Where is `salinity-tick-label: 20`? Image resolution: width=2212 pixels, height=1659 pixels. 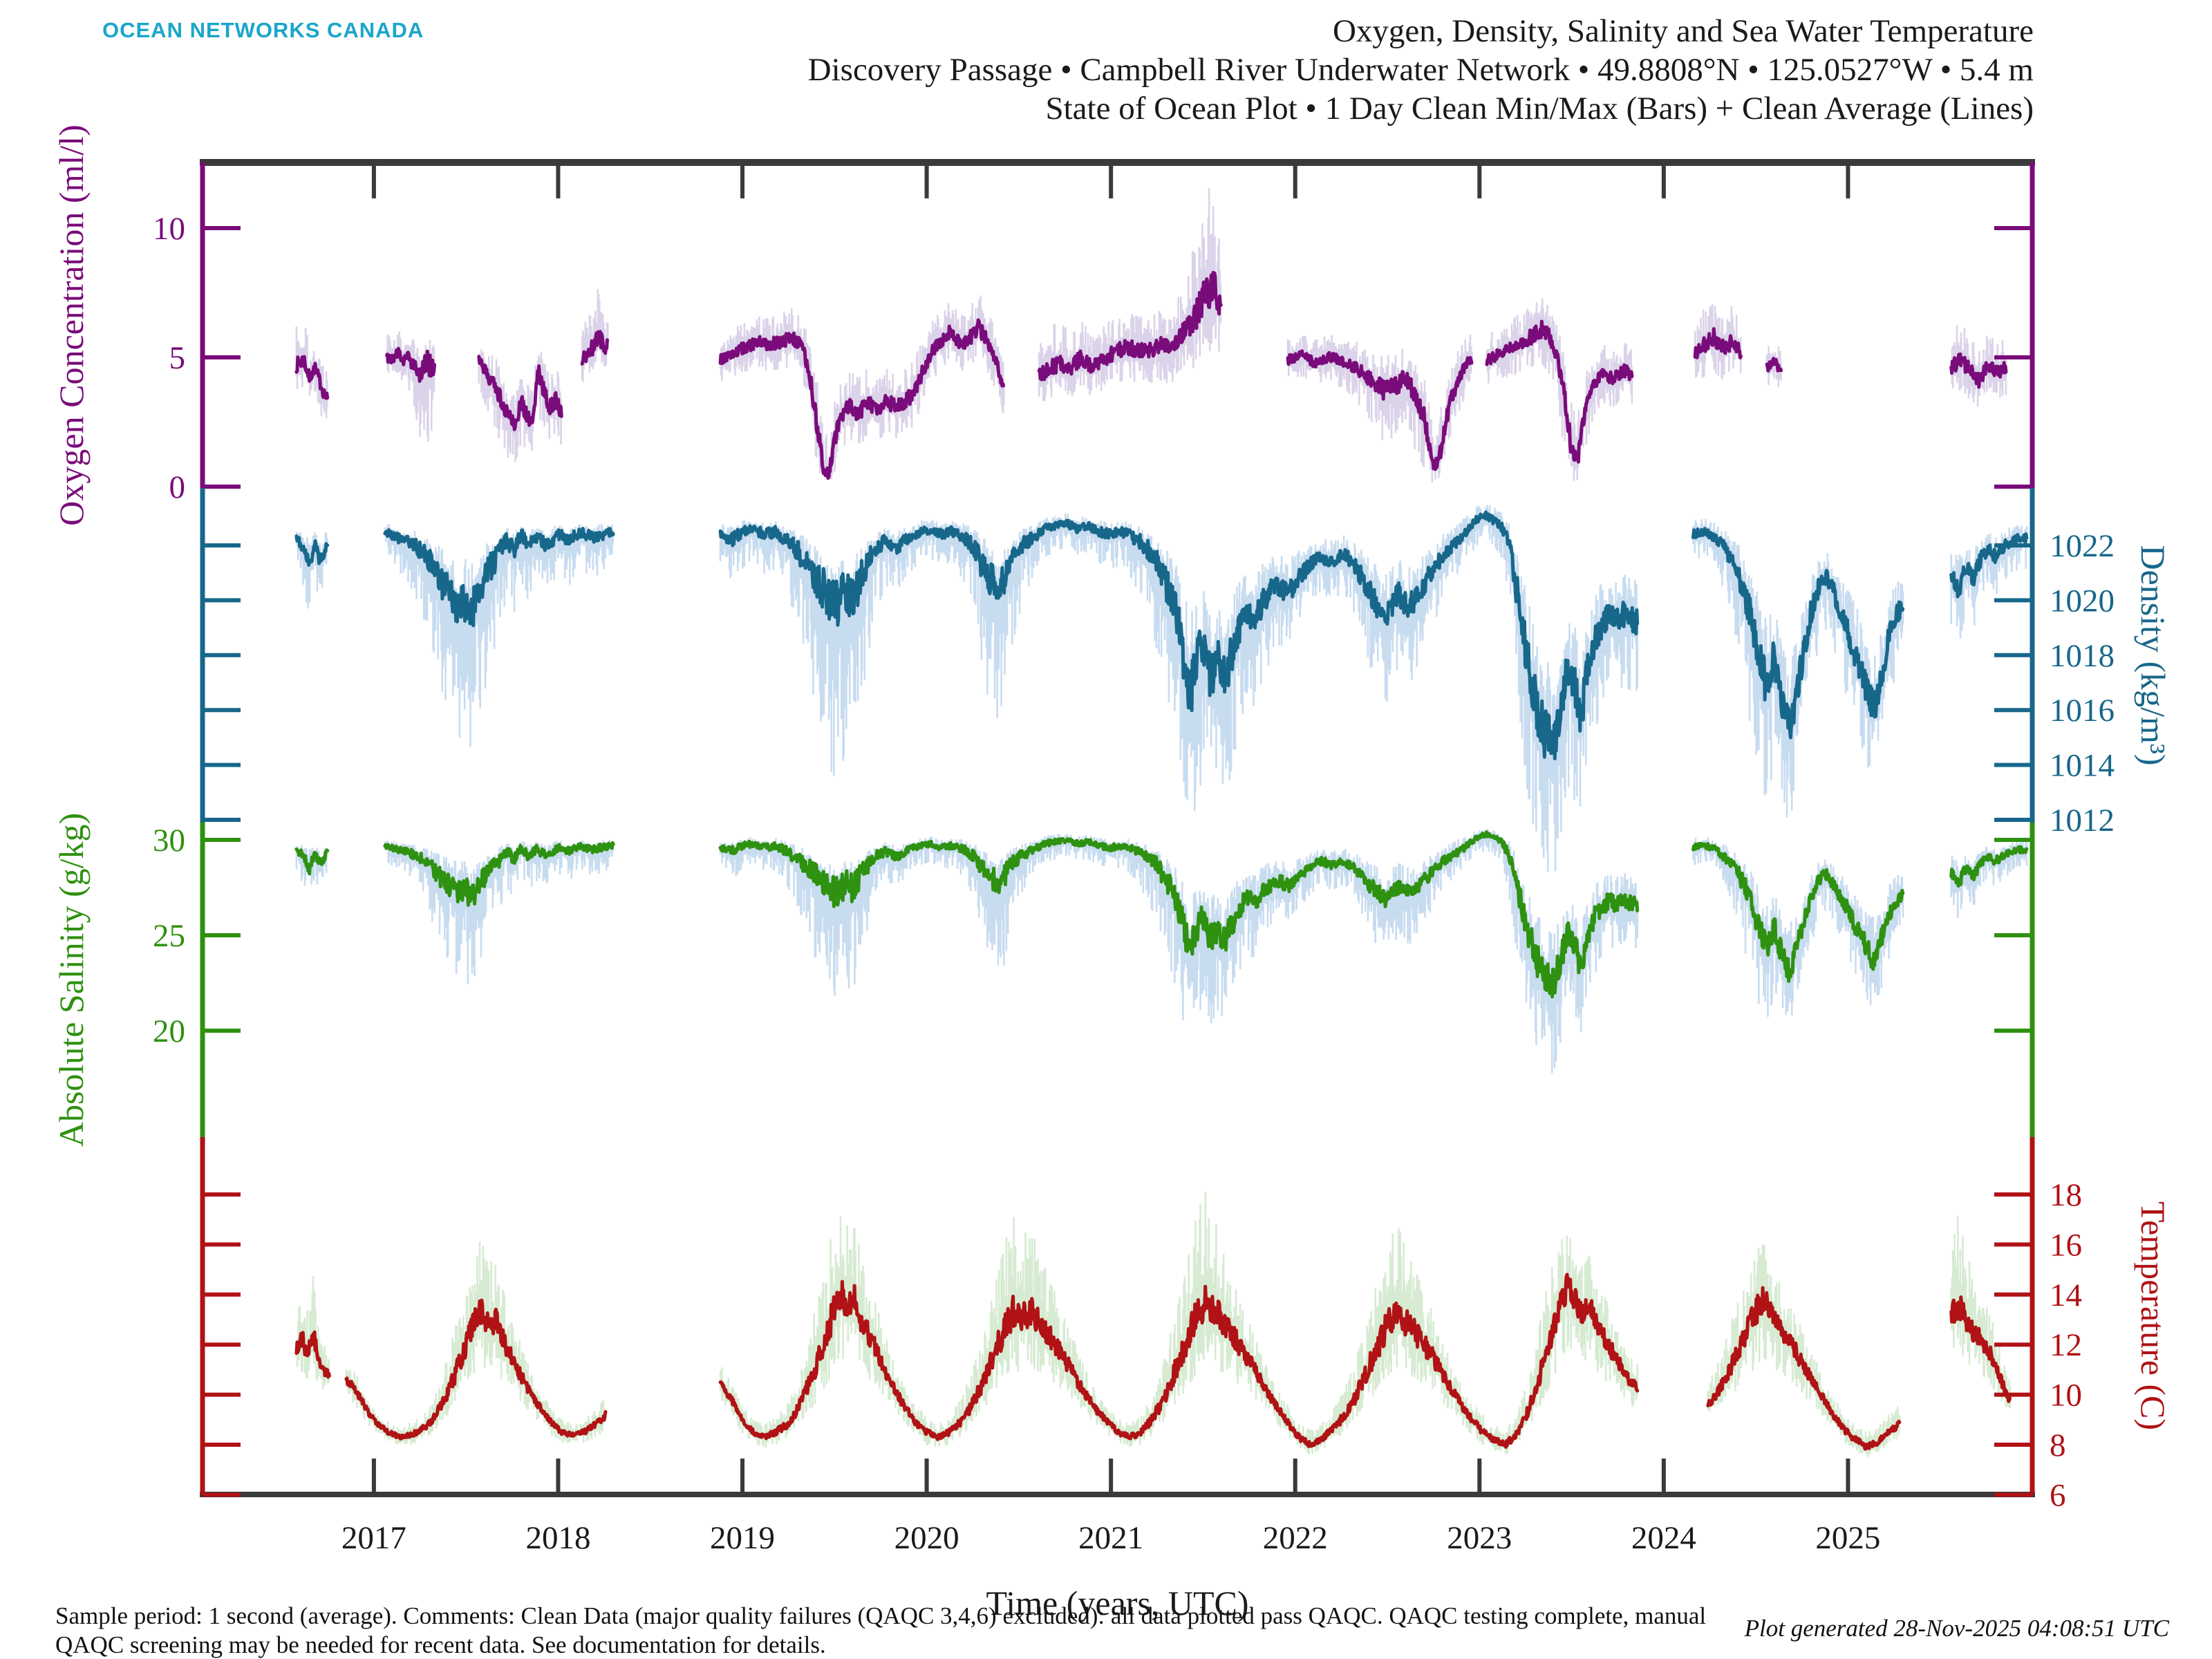
salinity-tick-label: 20 is located at coordinates (169, 1031).